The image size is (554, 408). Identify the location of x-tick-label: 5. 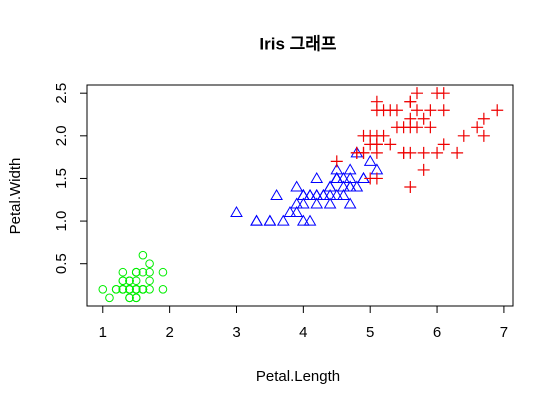
(370, 332).